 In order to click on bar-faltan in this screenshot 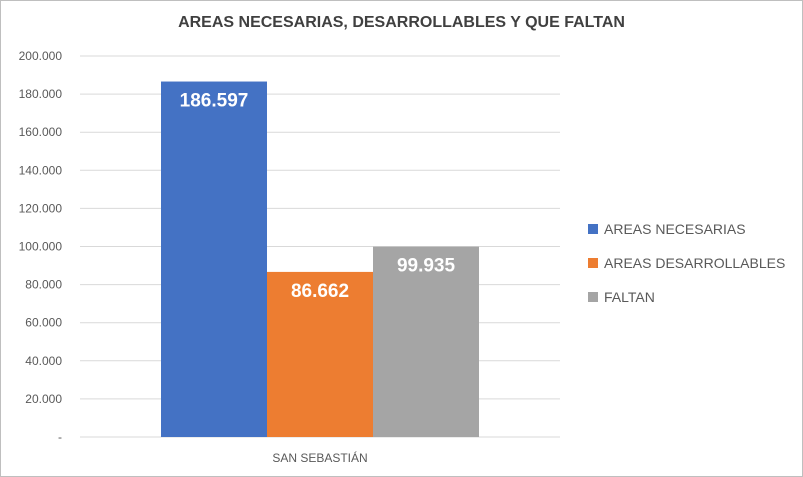, I will do `click(426, 341)`.